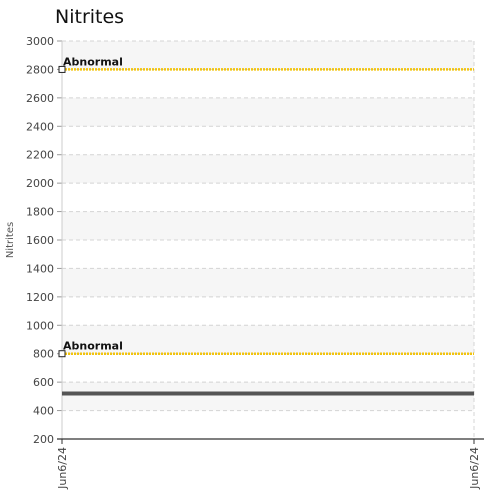 This screenshot has width=492, height=496. I want to click on y-axis-label: Nitrites, so click(10, 240).